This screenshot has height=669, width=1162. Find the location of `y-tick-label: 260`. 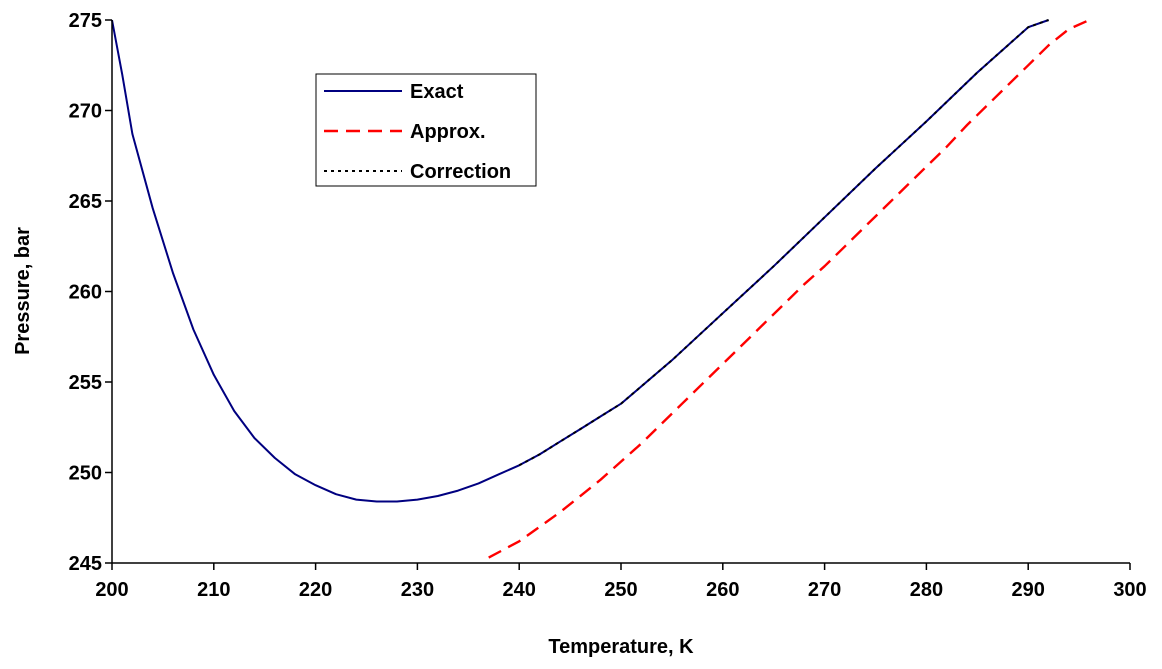

y-tick-label: 260 is located at coordinates (85, 293).